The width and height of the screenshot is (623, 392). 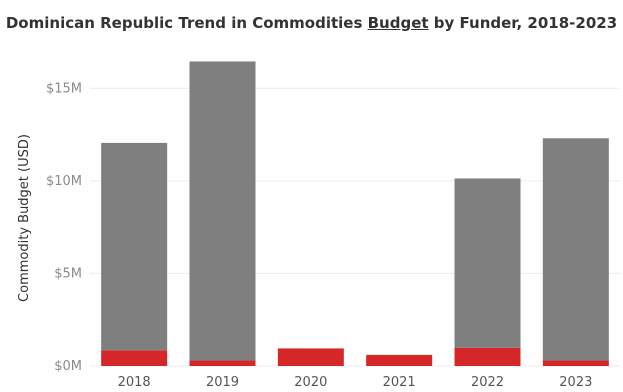 I want to click on y-tick-label: $15M, so click(x=64, y=88).